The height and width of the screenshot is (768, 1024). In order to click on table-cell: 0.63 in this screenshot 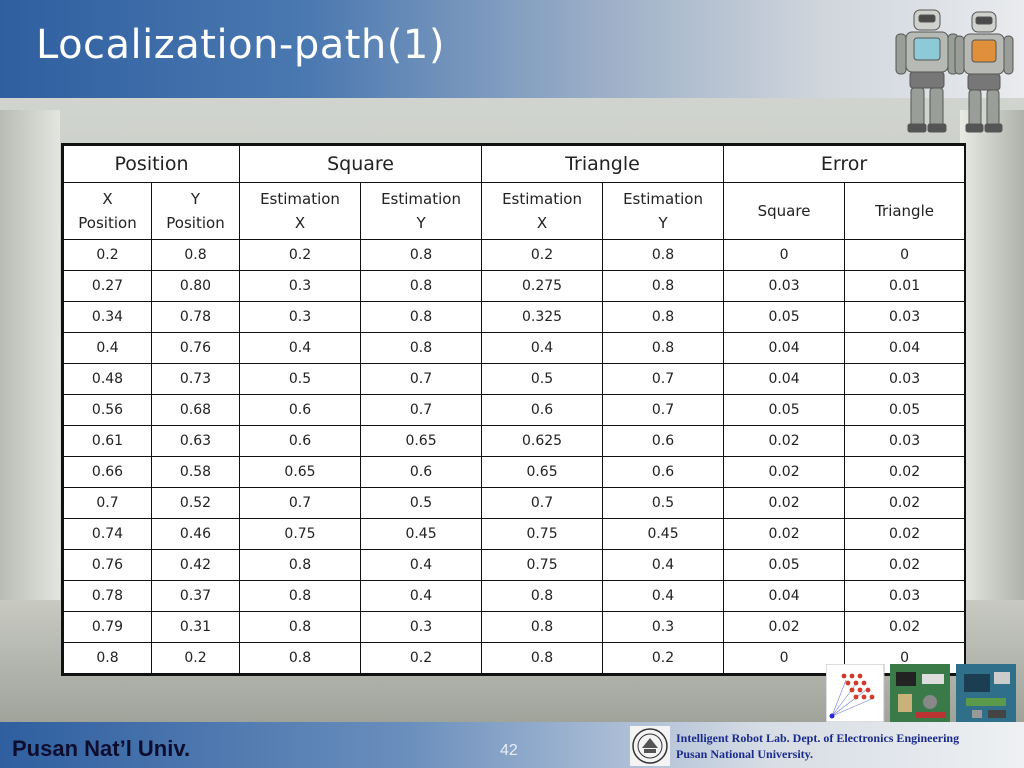, I will do `click(195, 441)`.